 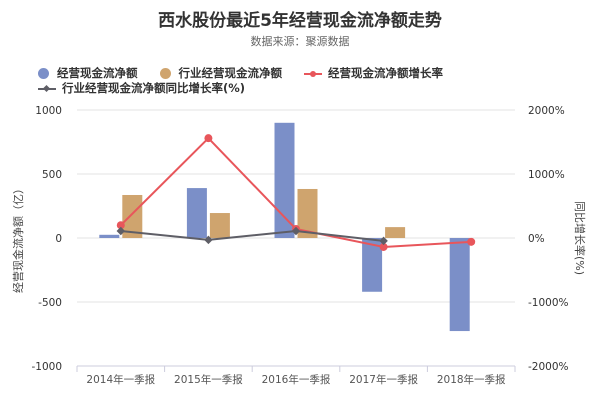 I want to click on legend-item-industry-cashflow: 行业经营现金流净额, so click(x=221, y=73).